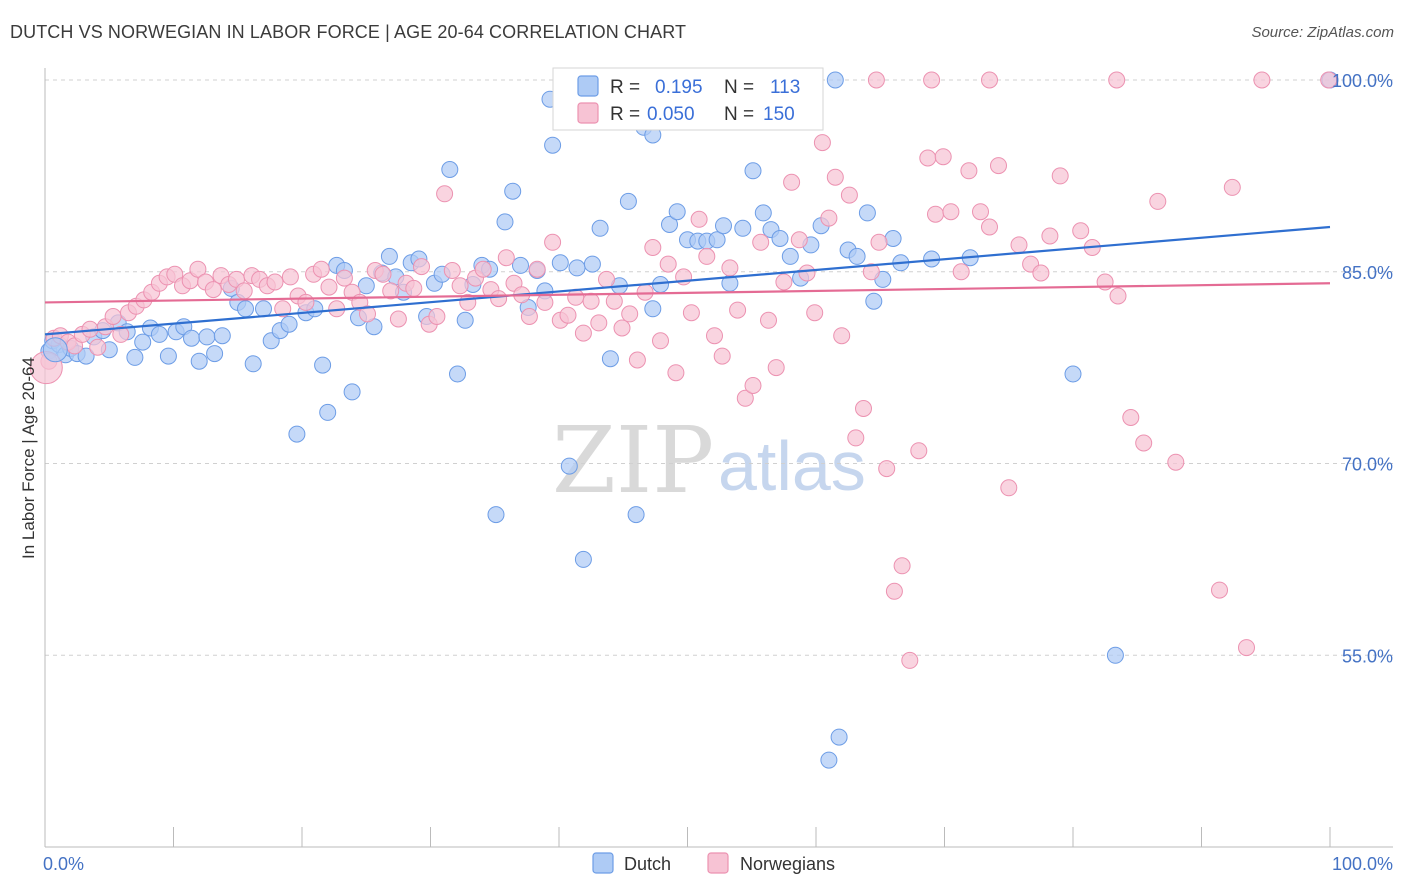 Image resolution: width=1406 pixels, height=892 pixels. What do you see at coordinates (588, 86) in the screenshot?
I see `legend-dutch-swatch` at bounding box center [588, 86].